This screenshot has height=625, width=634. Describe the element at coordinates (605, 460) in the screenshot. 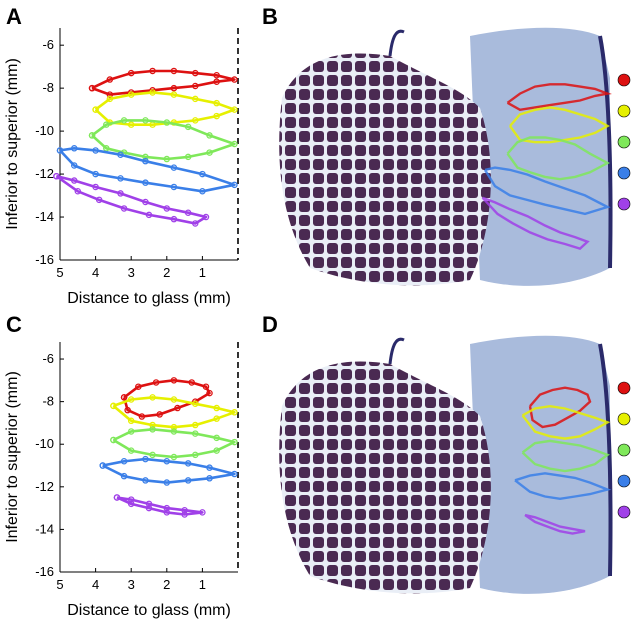

I see `skin-edge-d` at that location.